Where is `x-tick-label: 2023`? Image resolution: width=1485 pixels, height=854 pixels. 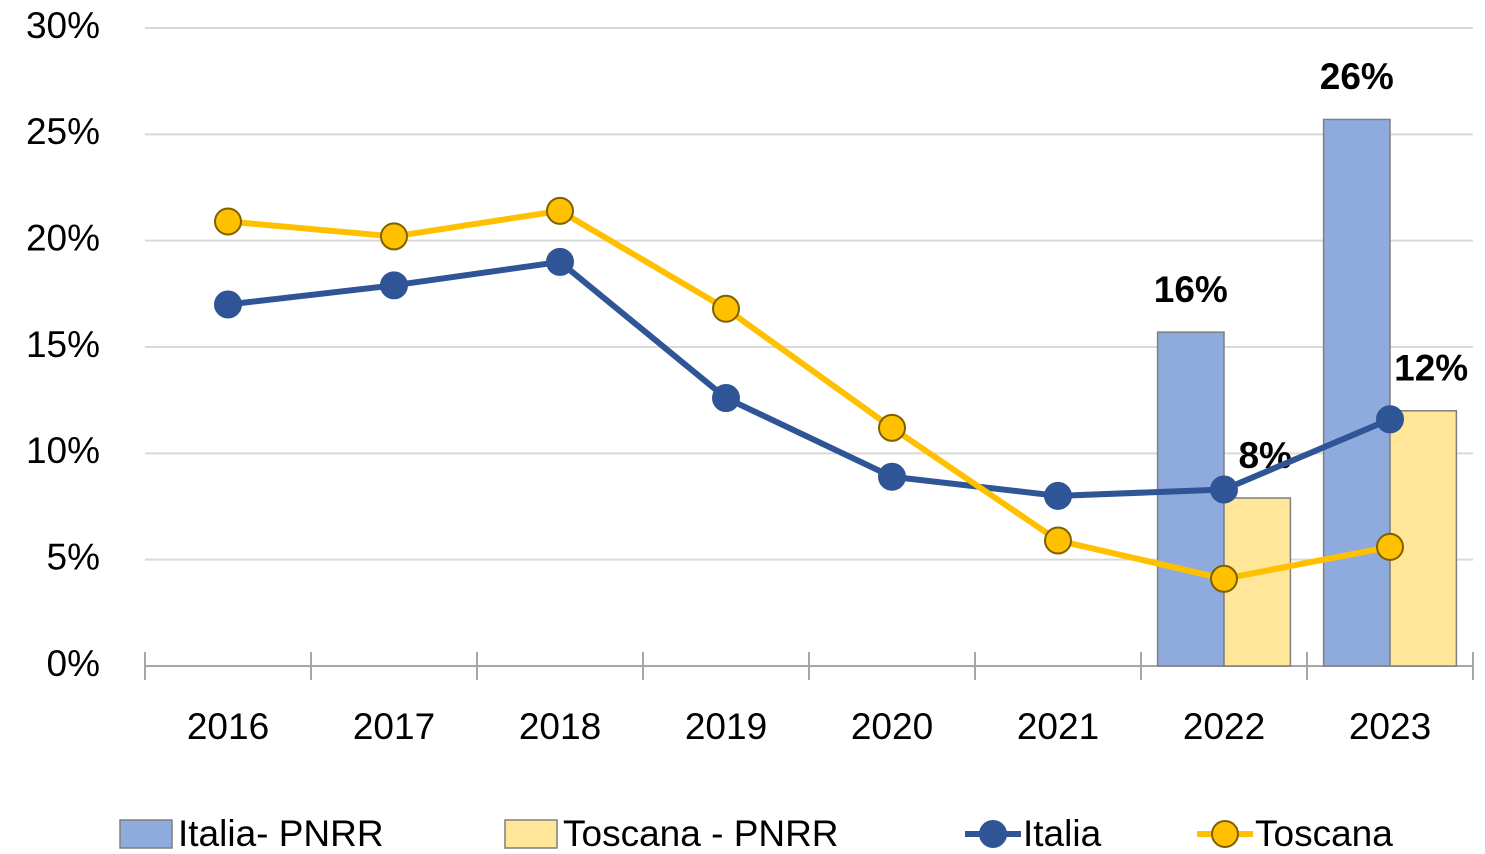
x-tick-label: 2023 is located at coordinates (1390, 726).